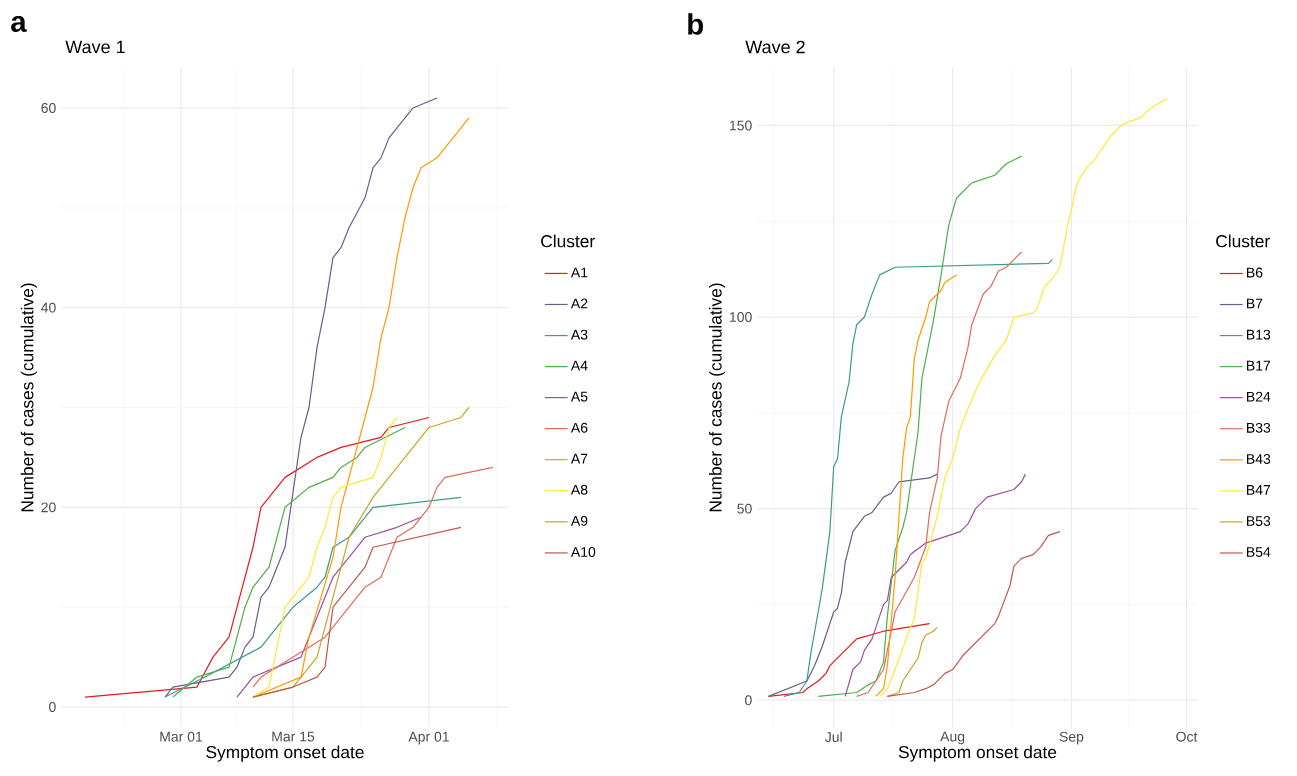 This screenshot has width=1297, height=776. What do you see at coordinates (741, 317) in the screenshot?
I see `y-tick-label: 100` at bounding box center [741, 317].